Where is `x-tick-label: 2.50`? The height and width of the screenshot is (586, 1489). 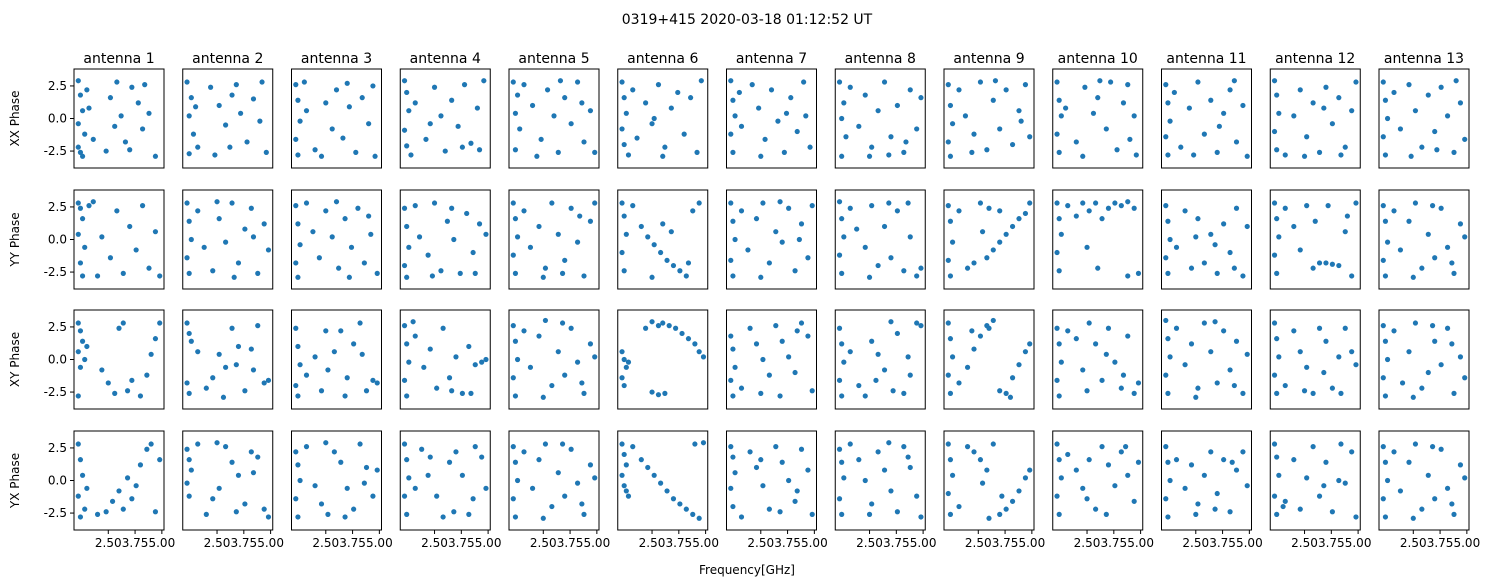 x-tick-label: 2.50 is located at coordinates (1195, 543).